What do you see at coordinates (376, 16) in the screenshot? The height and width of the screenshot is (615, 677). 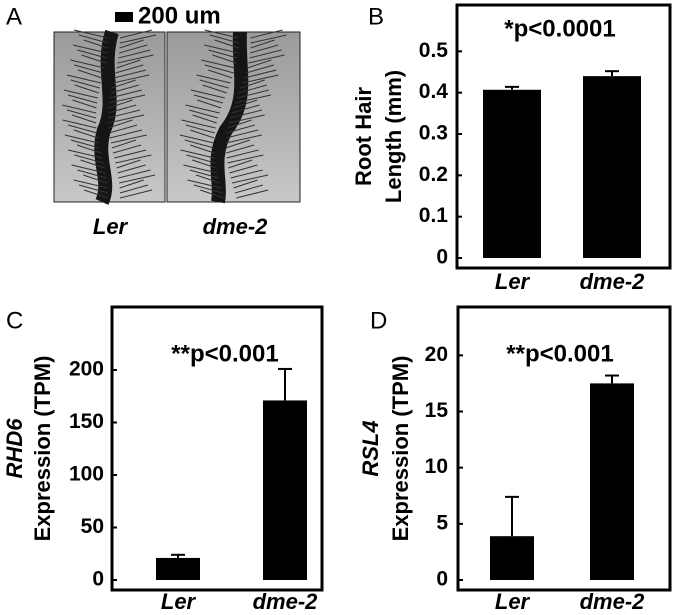 I see `panel-letter: B` at bounding box center [376, 16].